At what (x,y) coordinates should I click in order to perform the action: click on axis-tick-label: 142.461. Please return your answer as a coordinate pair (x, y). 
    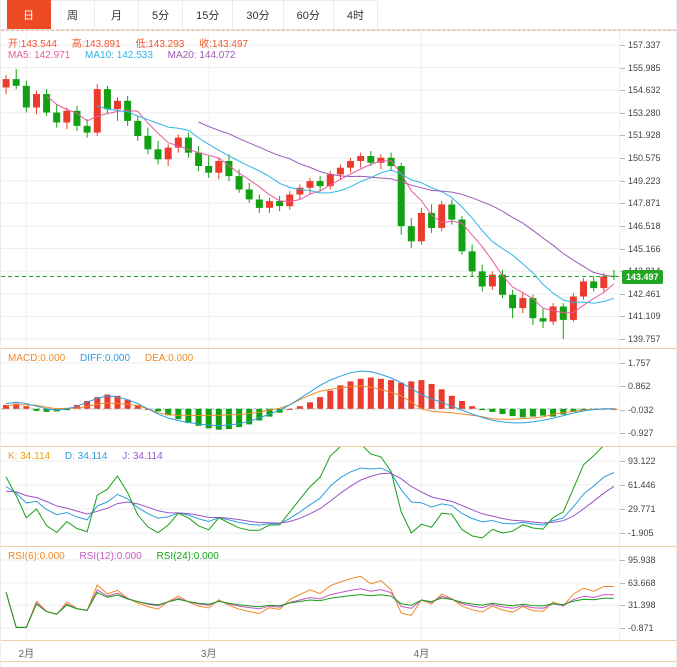
    Looking at the image, I should click on (644, 293).